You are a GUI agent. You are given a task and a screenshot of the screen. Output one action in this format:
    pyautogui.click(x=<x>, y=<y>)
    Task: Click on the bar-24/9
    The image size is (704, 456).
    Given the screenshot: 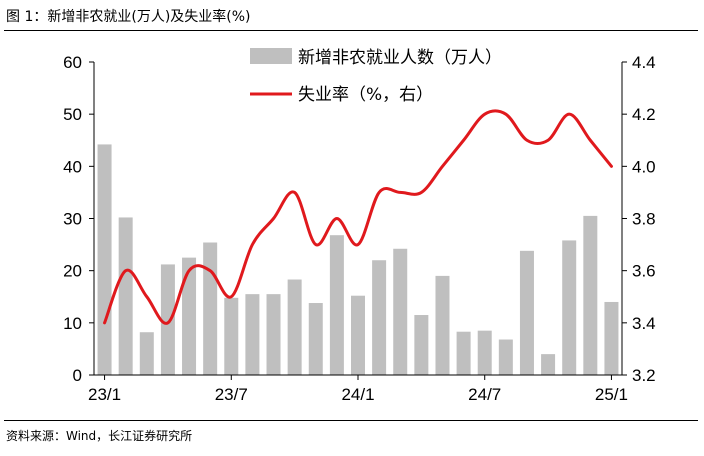 What is the action you would take?
    pyautogui.click(x=526, y=312)
    